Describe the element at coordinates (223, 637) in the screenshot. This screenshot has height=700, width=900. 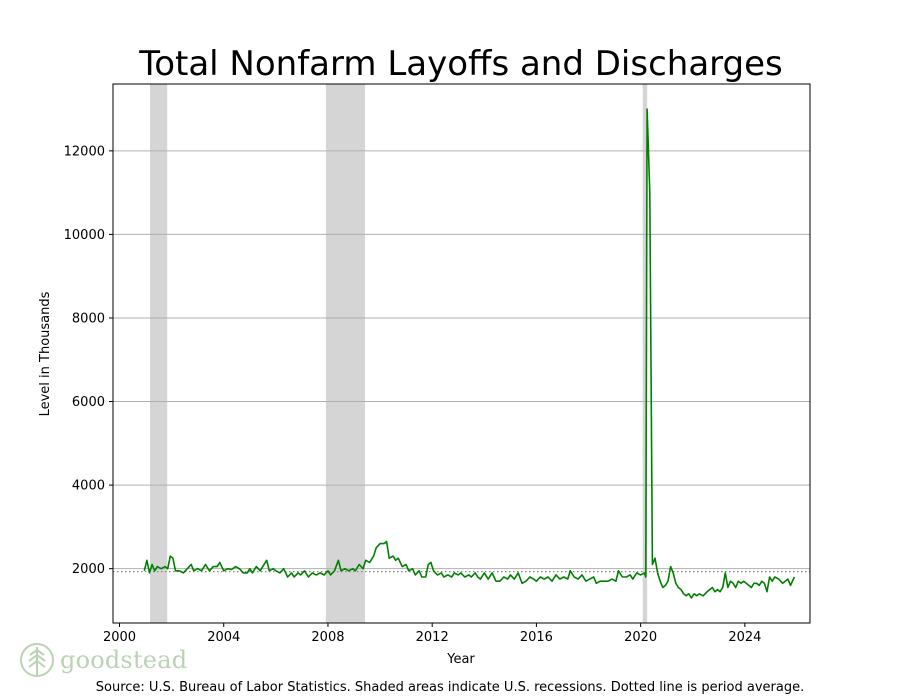
I see `x-tick-label: 2004` at that location.